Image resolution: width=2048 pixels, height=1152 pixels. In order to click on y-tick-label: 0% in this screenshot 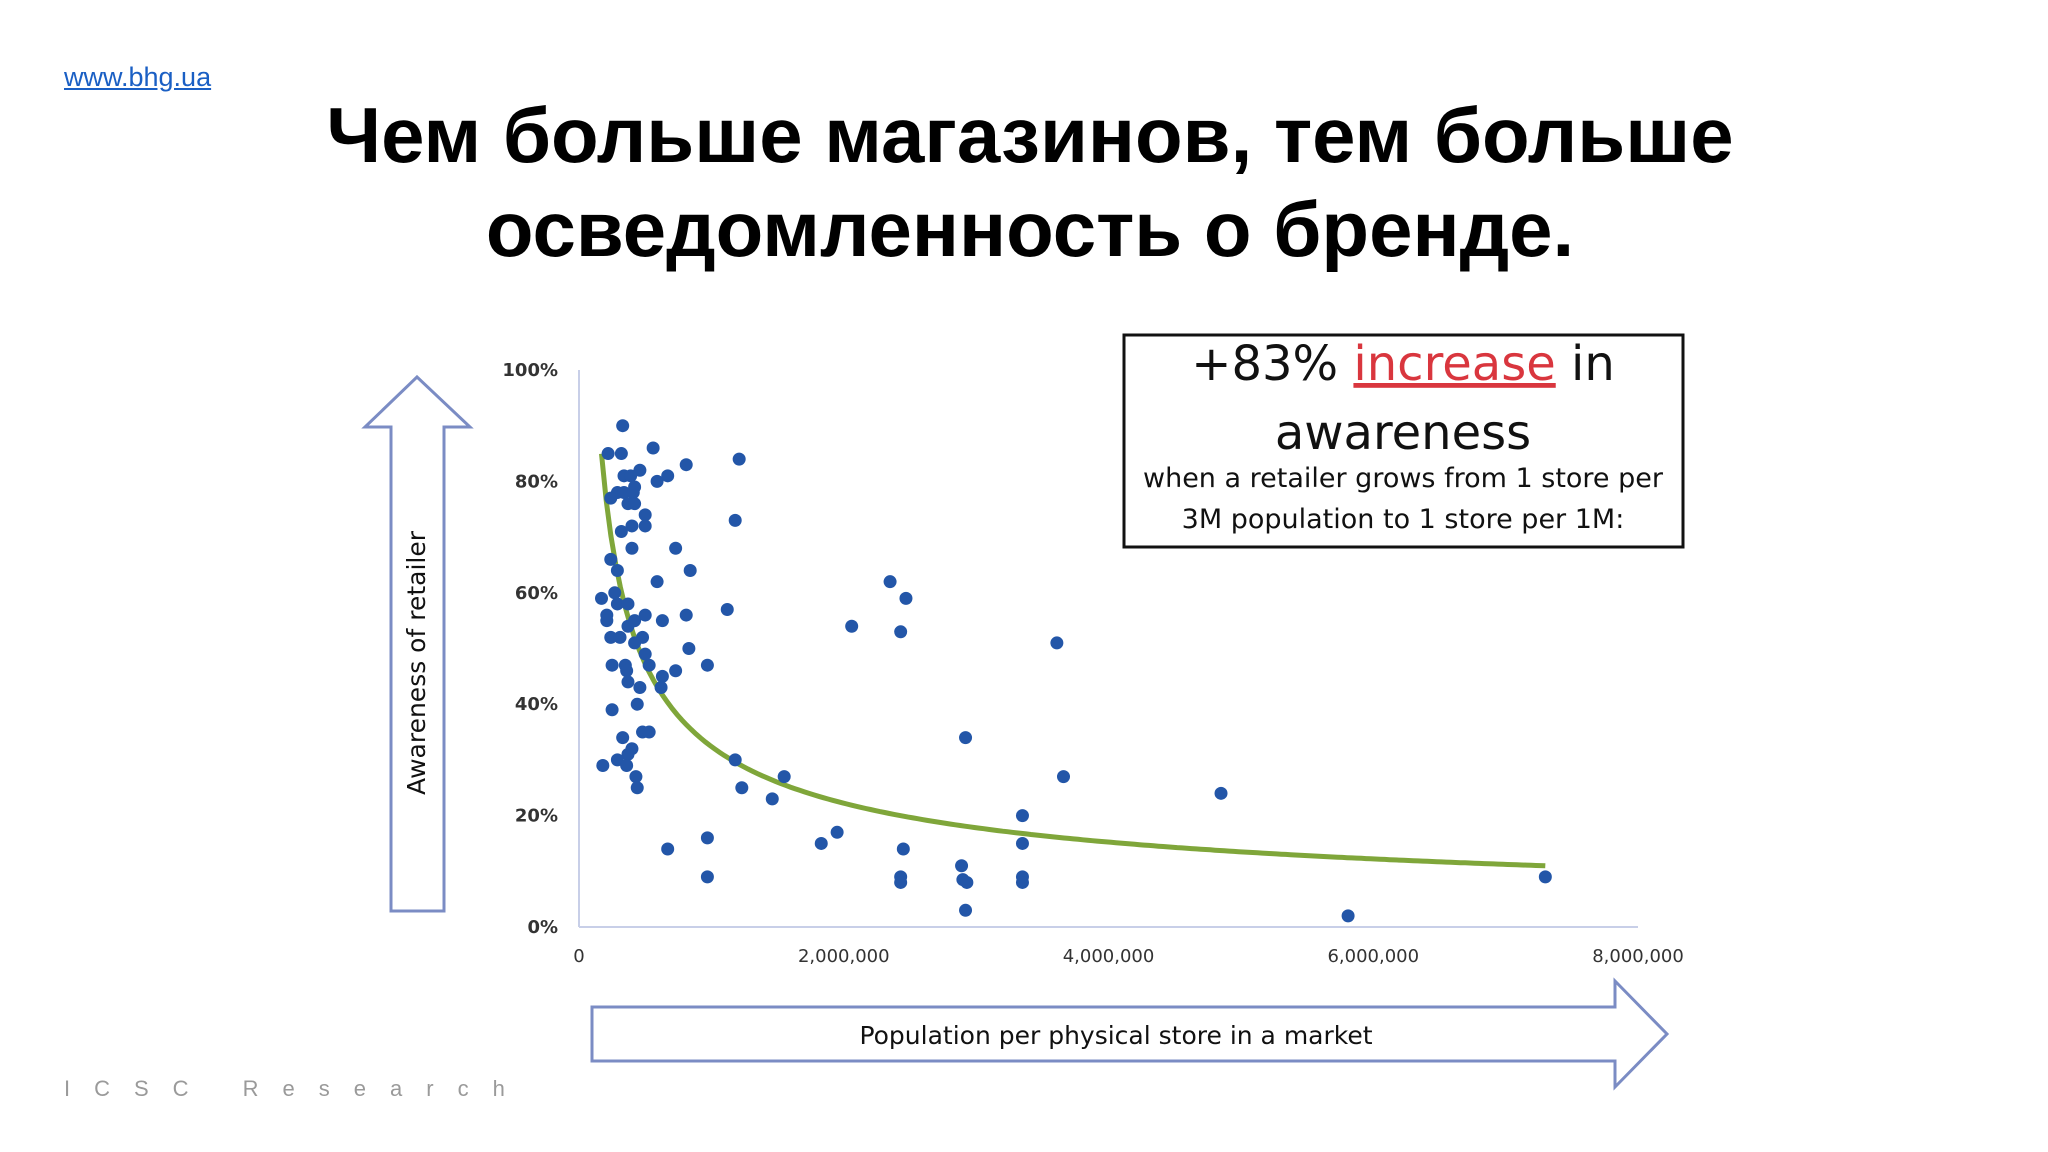, I will do `click(542, 927)`.